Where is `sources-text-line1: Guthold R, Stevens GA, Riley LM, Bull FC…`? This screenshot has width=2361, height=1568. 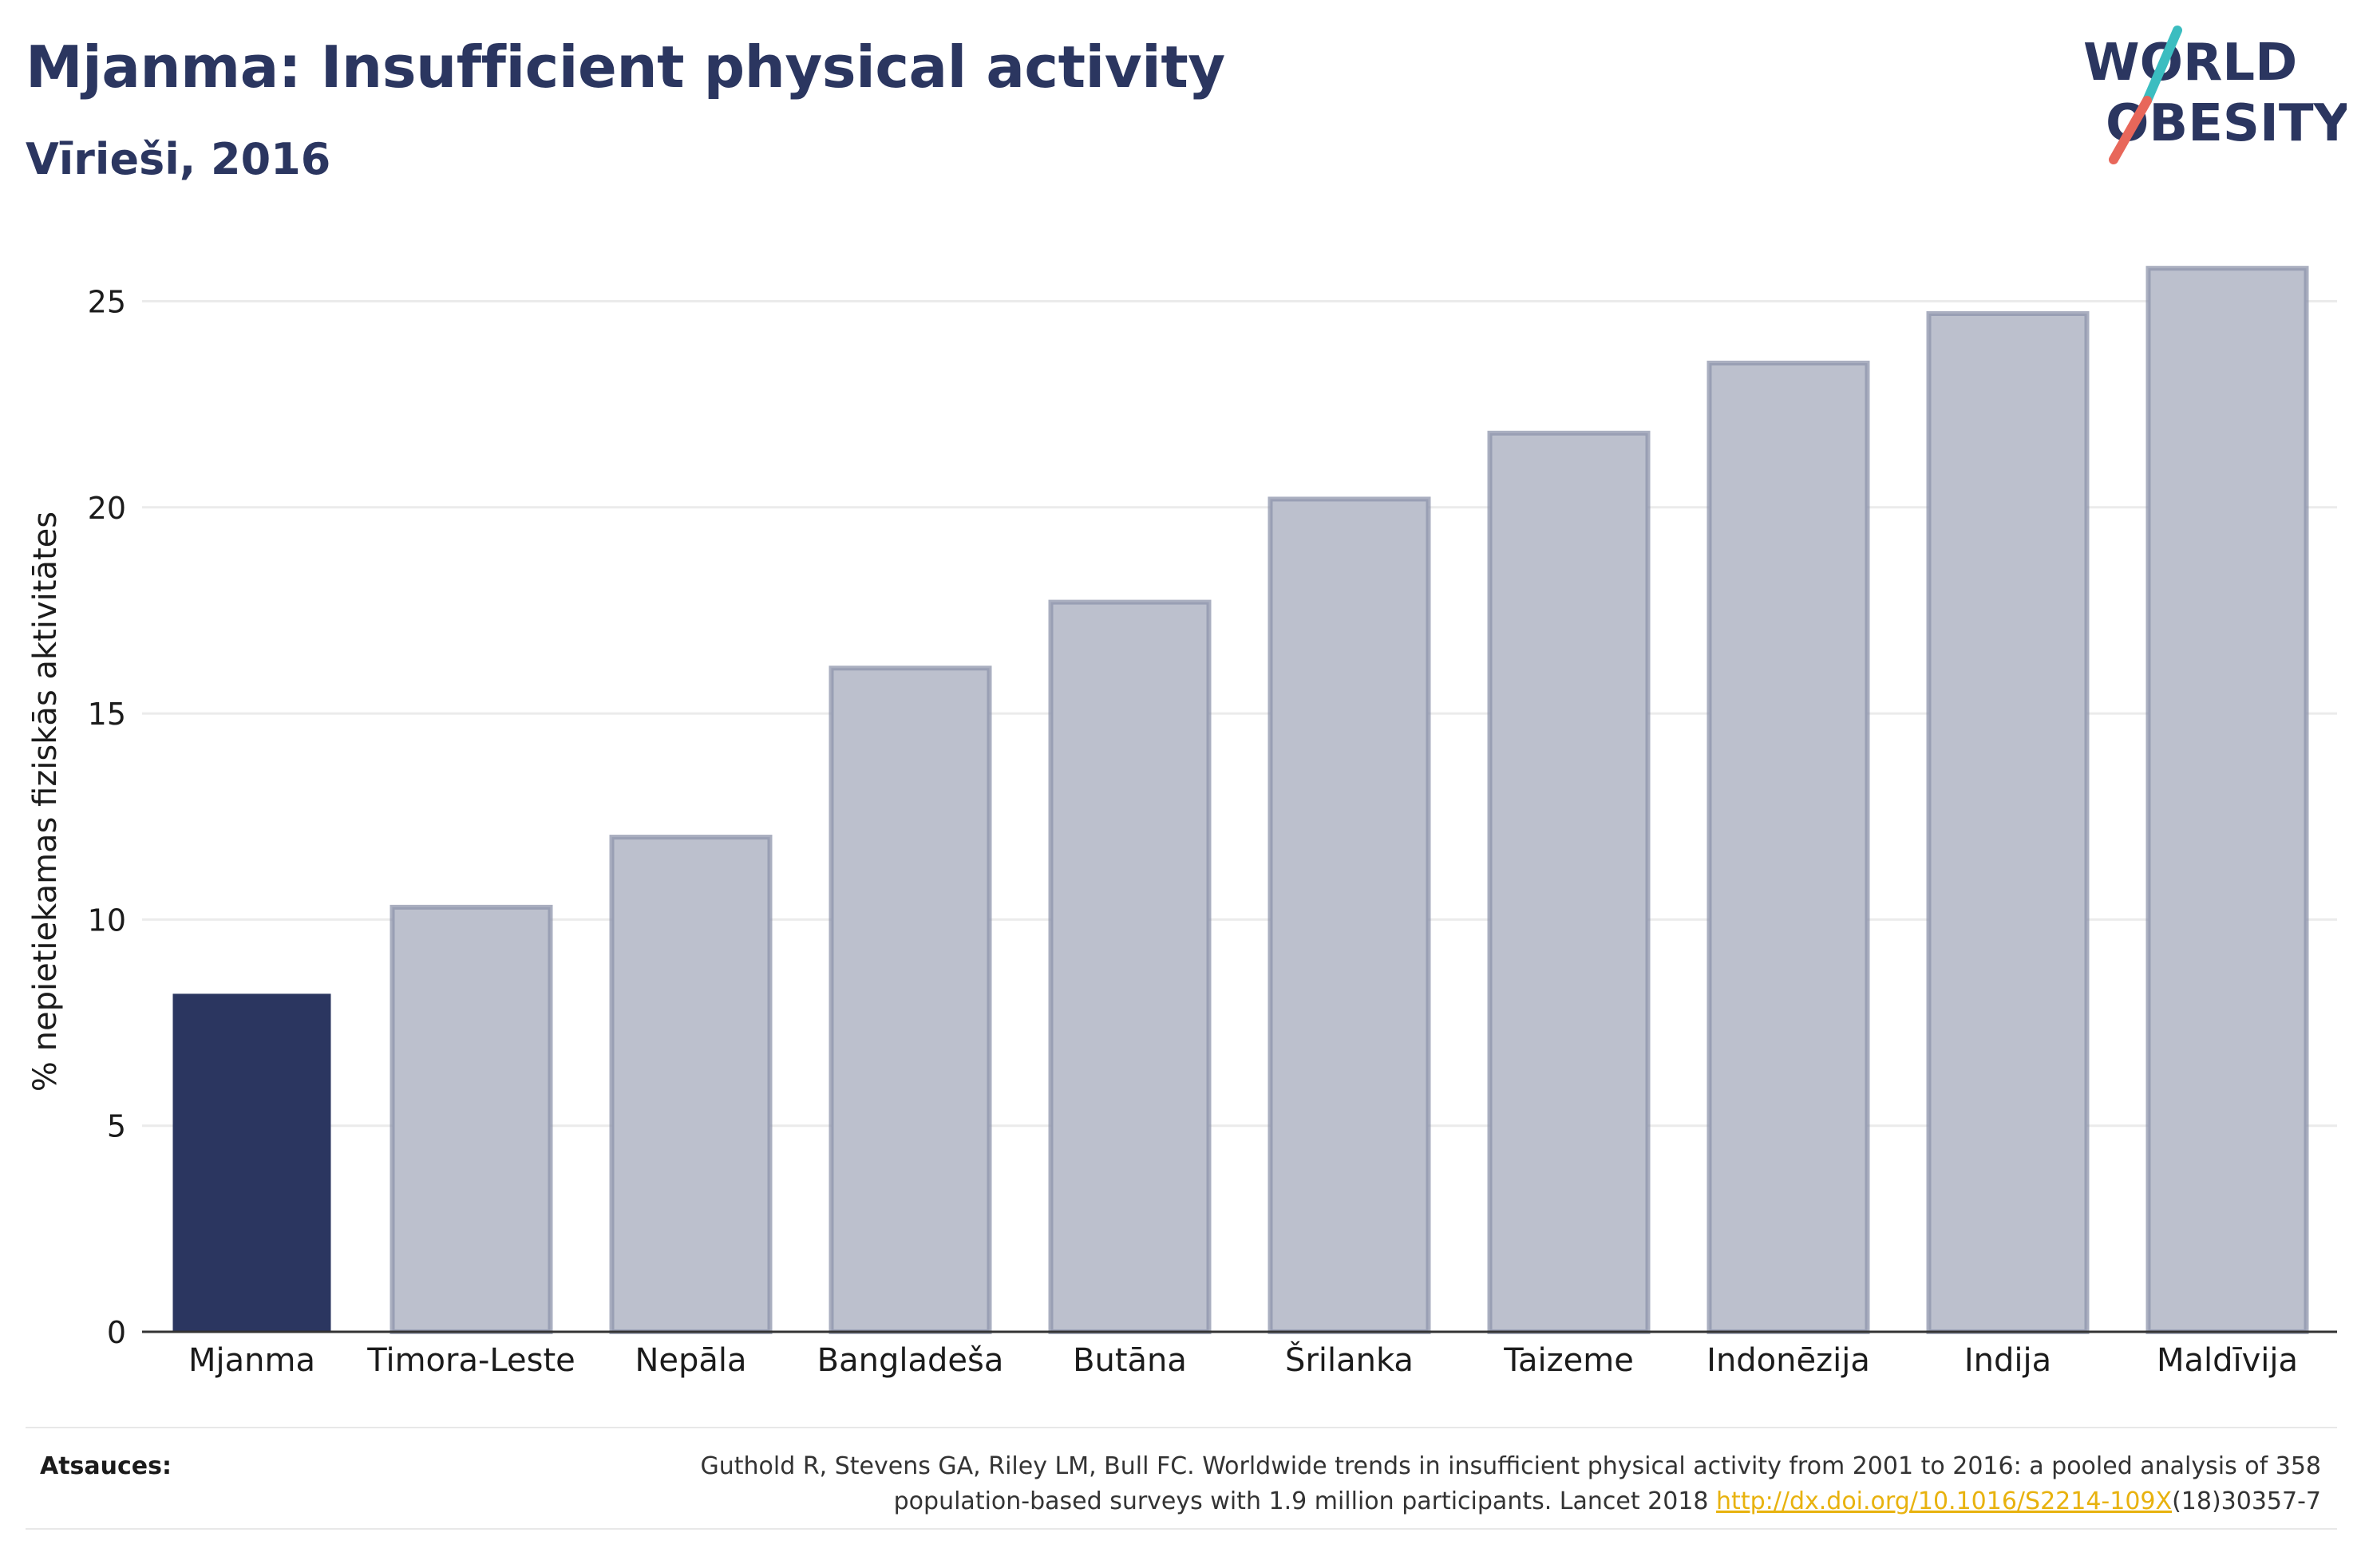 sources-text-line1: Guthold R, Stevens GA, Riley LM, Bull FC… is located at coordinates (1510, 1466).